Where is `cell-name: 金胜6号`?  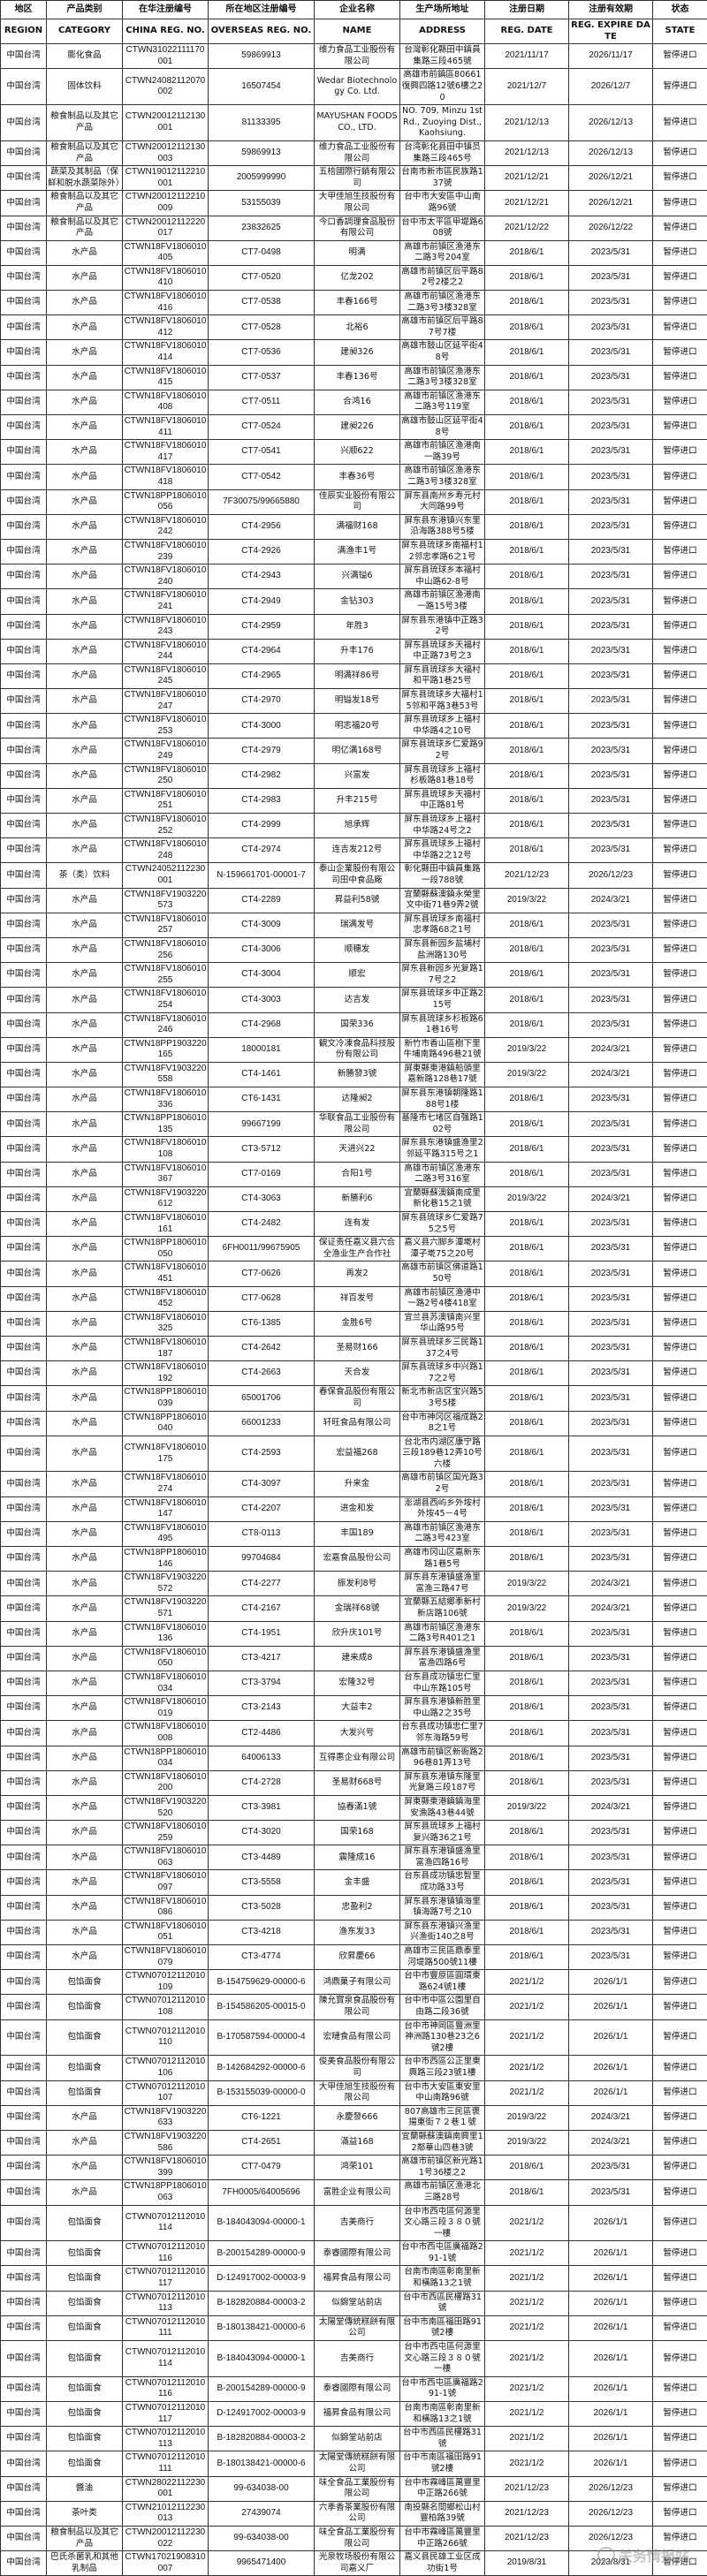 cell-name: 金胜6号 is located at coordinates (357, 1324).